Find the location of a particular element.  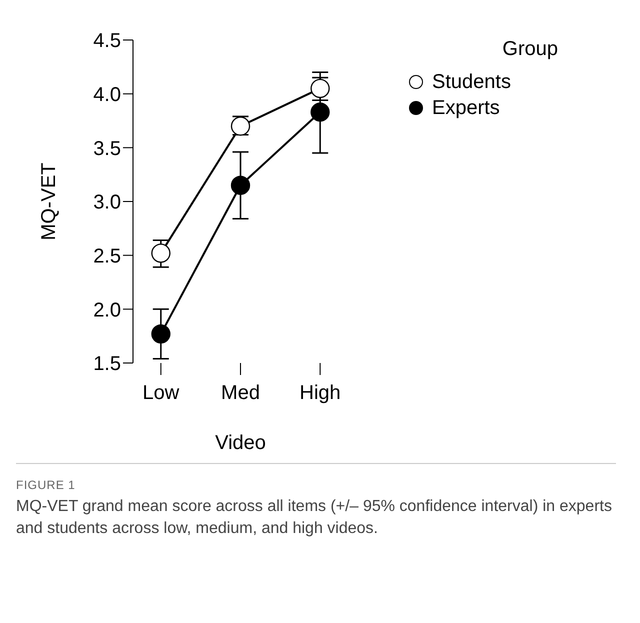

y-tick-label: 3.0 is located at coordinates (107, 203).